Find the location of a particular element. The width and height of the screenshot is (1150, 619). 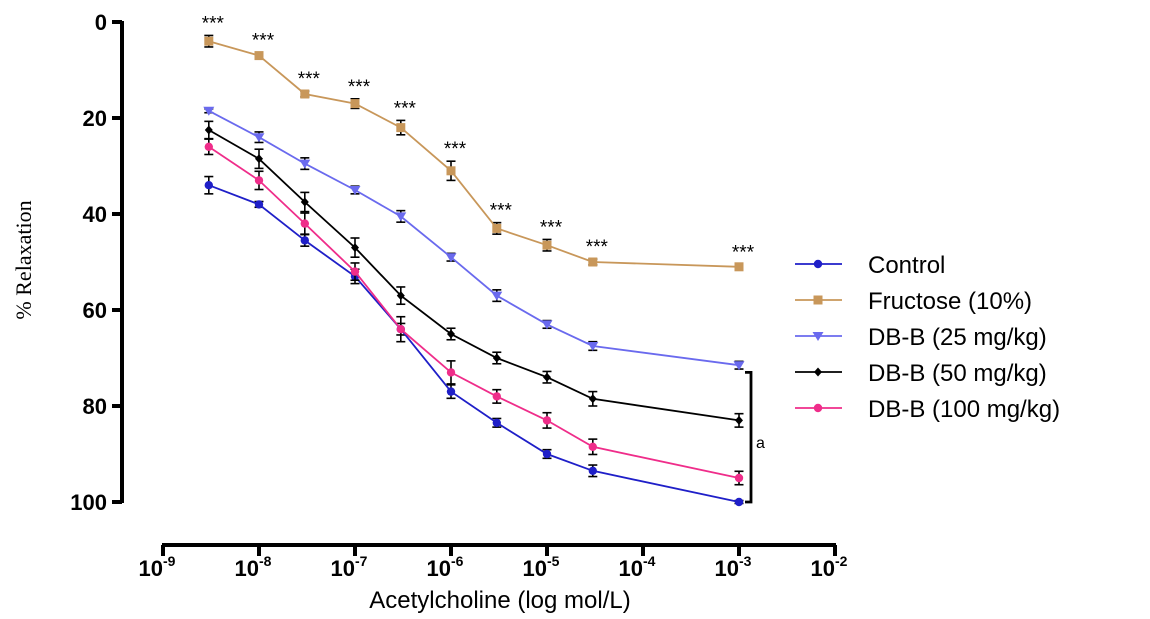

y-tick-label: 0 is located at coordinates (101, 22).